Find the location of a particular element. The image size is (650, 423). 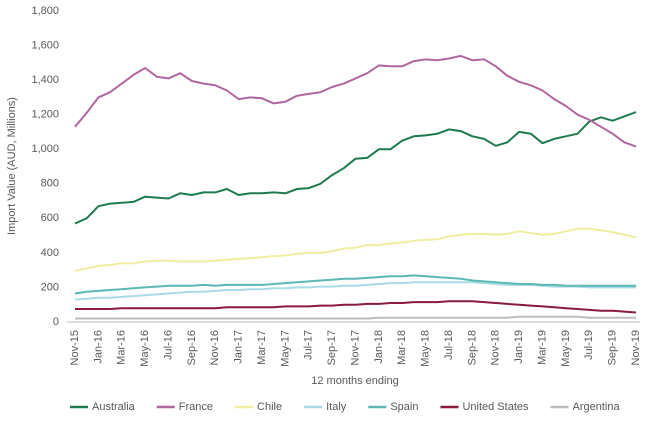

x-tick-label: Sep-18 is located at coordinates (472, 347).